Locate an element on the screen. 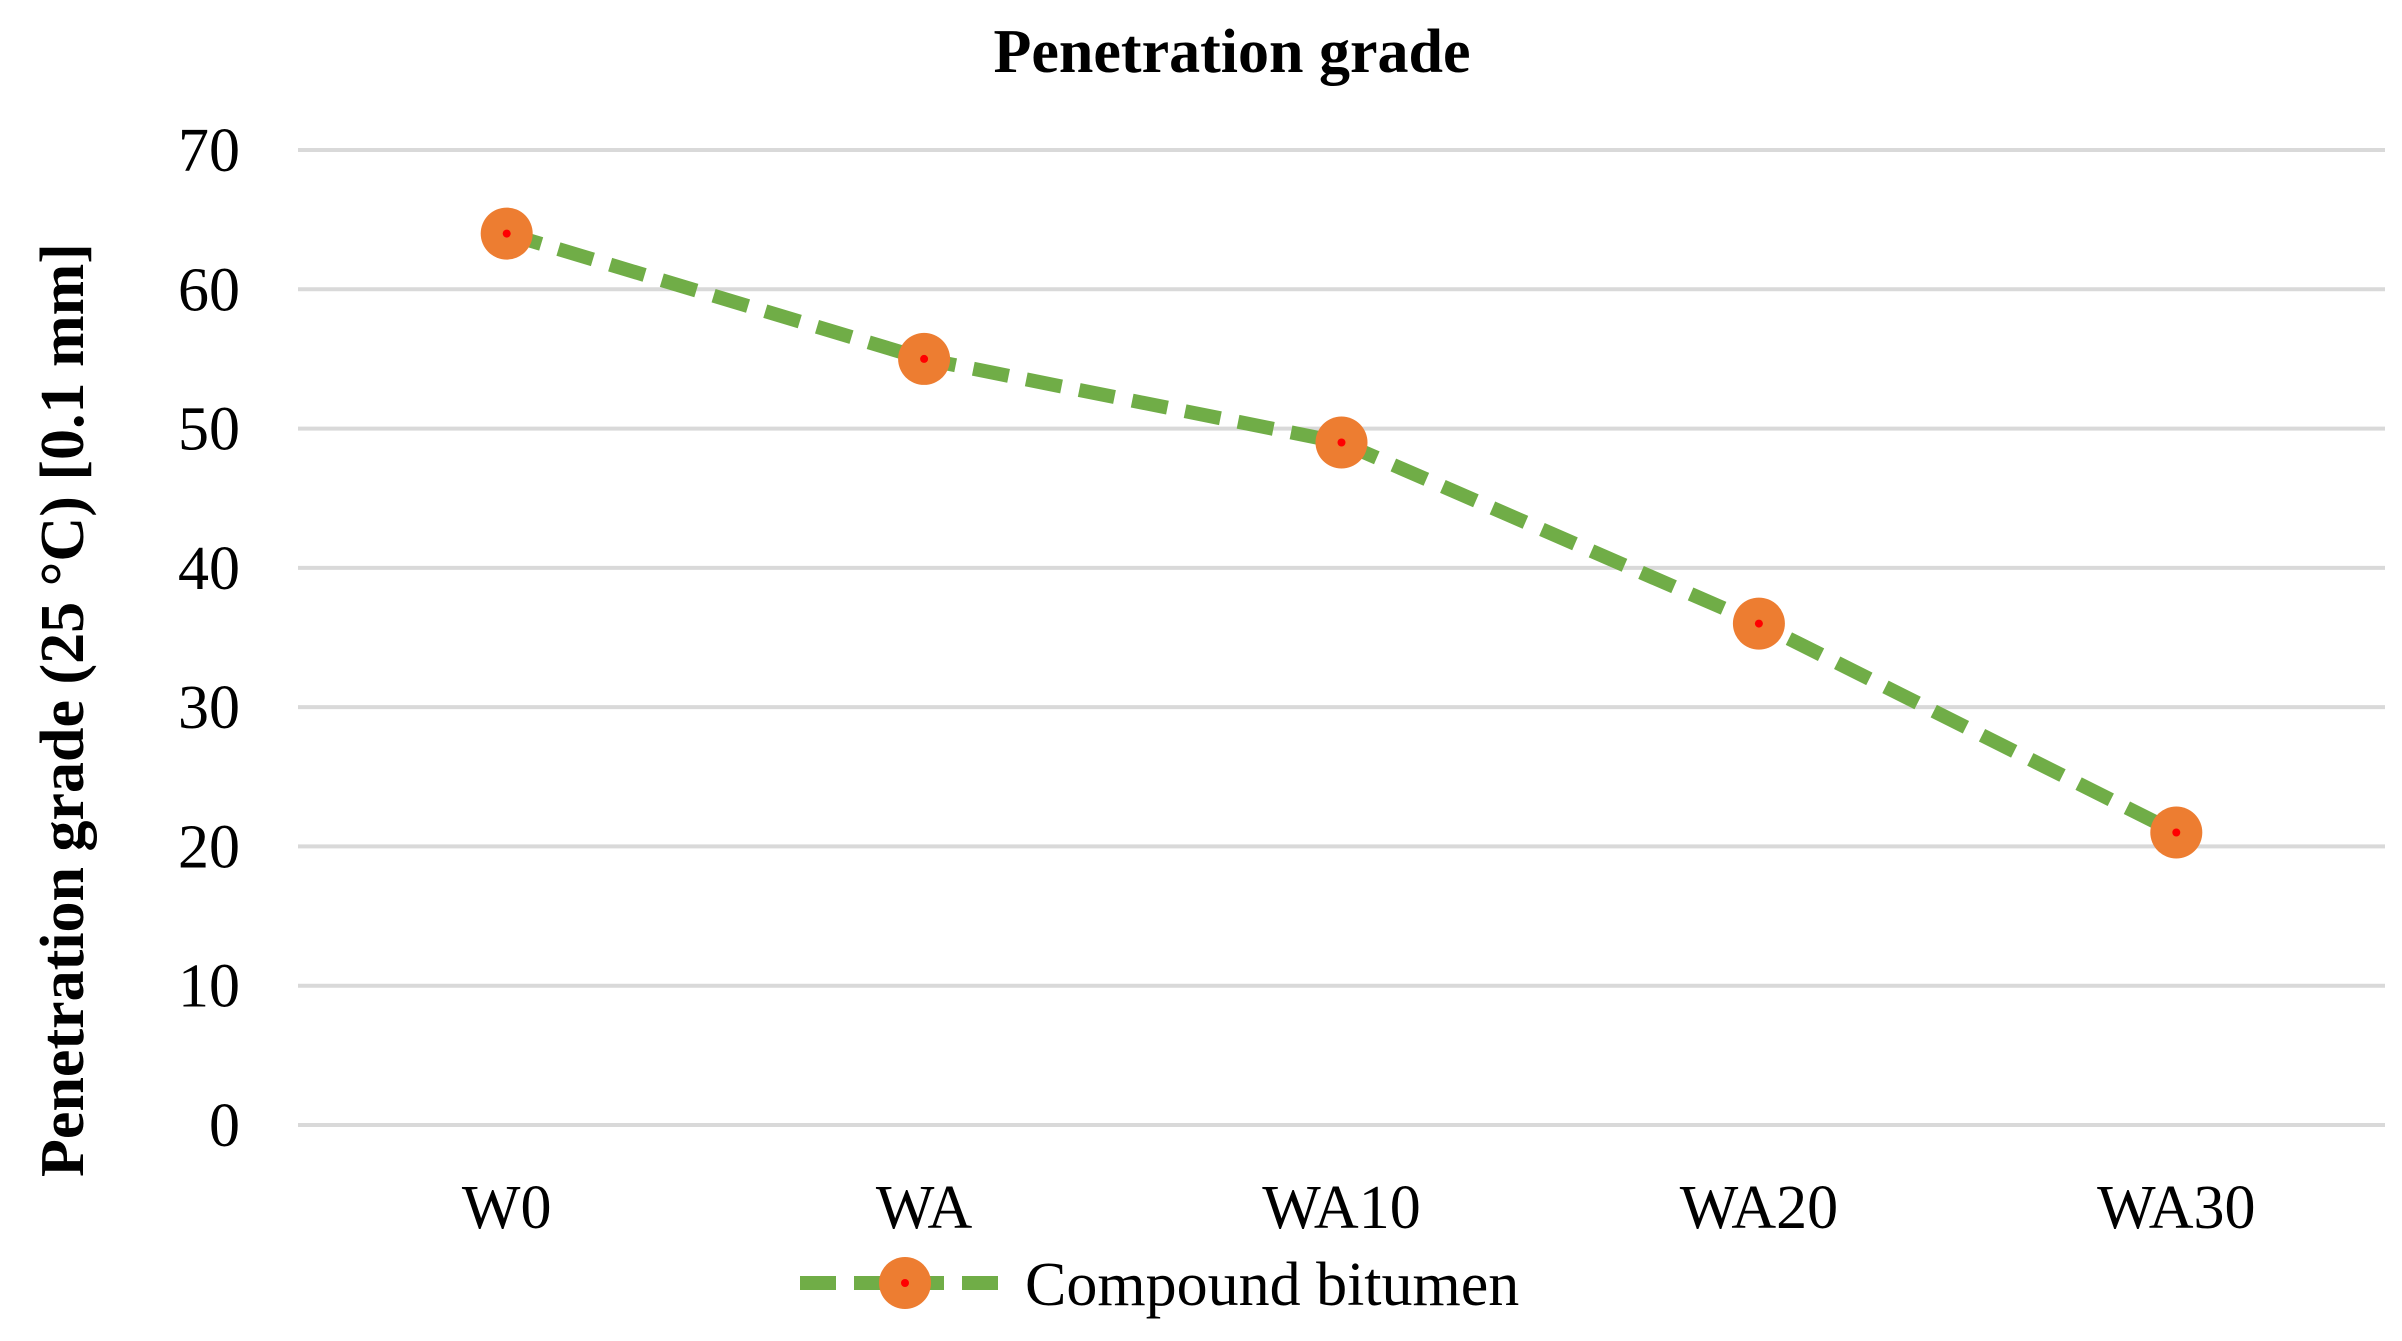 This screenshot has width=2402, height=1341. x-tick-label: W0 is located at coordinates (507, 1208).